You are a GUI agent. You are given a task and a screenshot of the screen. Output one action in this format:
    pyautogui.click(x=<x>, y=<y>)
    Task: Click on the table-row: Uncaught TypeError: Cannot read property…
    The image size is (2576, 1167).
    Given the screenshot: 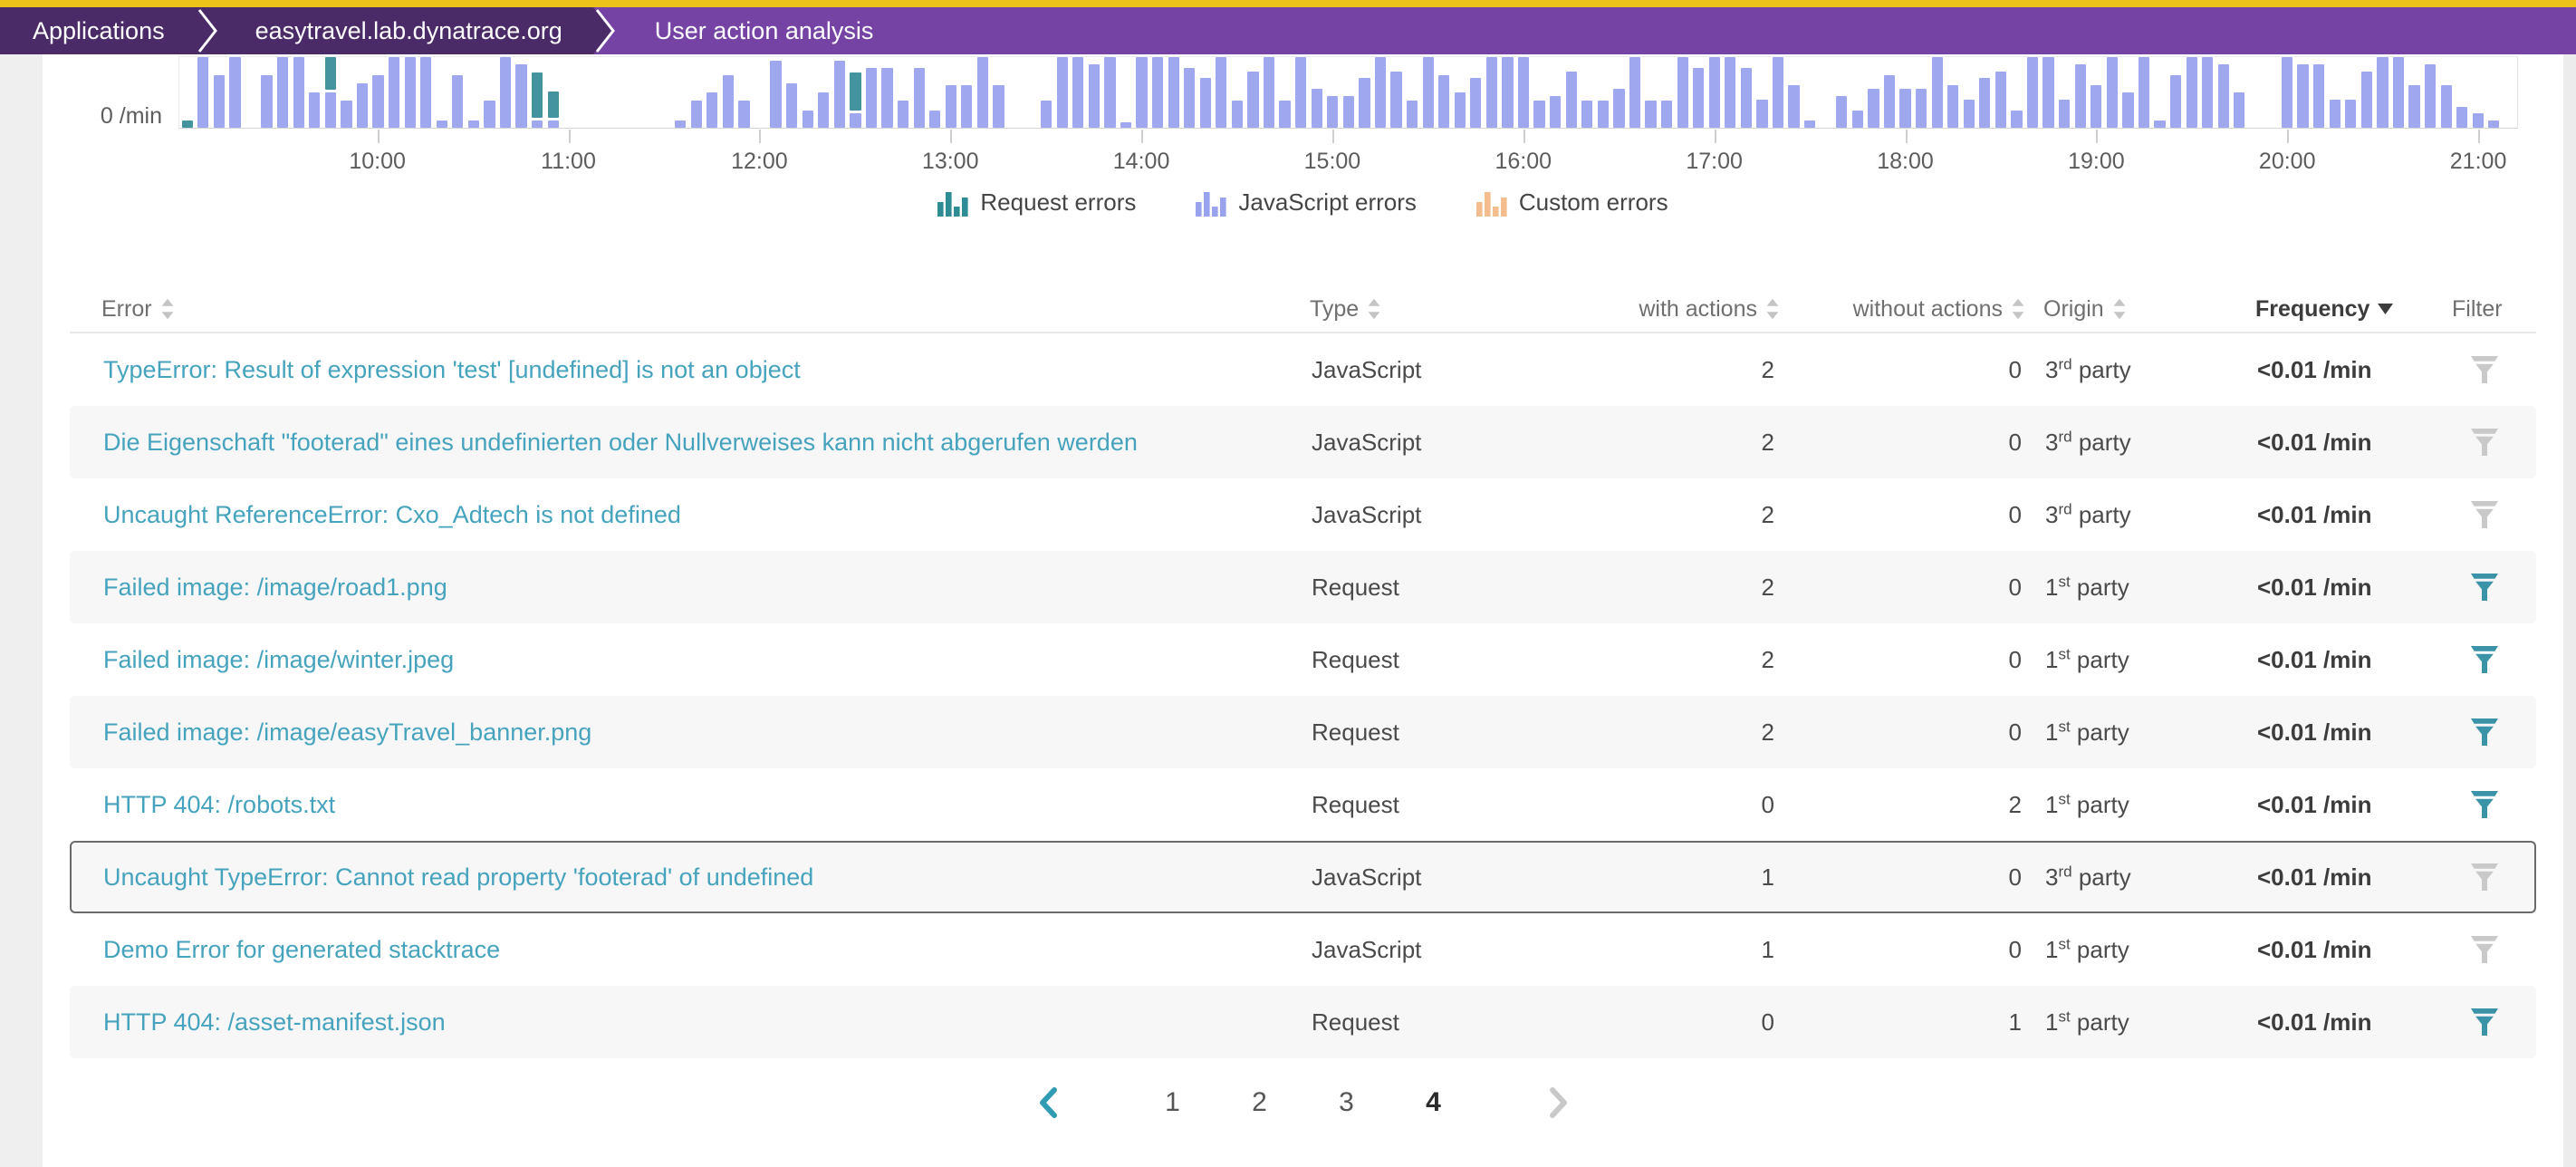 What is the action you would take?
    pyautogui.click(x=1303, y=877)
    